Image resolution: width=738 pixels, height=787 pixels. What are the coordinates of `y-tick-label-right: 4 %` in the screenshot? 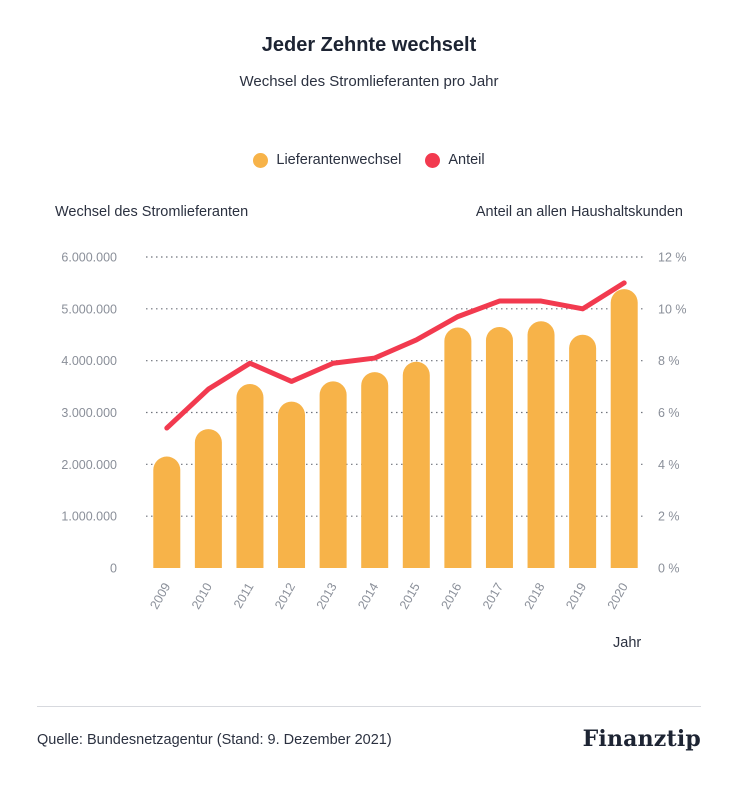 It's located at (669, 465).